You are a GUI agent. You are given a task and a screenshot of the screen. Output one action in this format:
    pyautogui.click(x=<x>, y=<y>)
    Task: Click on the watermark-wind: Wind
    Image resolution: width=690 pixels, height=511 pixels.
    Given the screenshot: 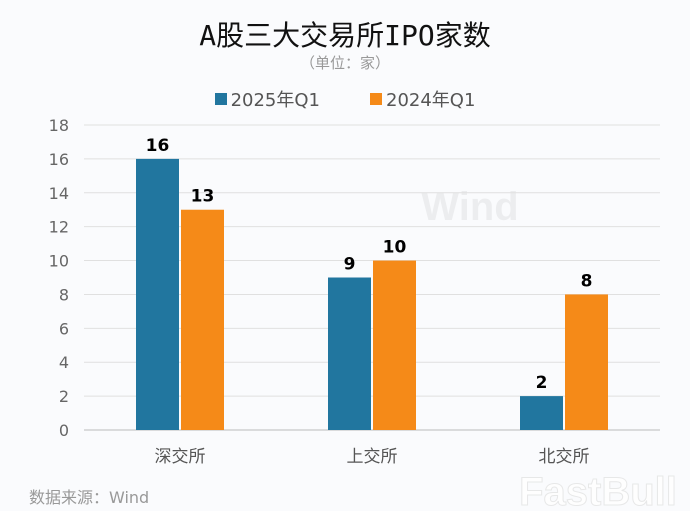 What is the action you would take?
    pyautogui.click(x=469, y=207)
    